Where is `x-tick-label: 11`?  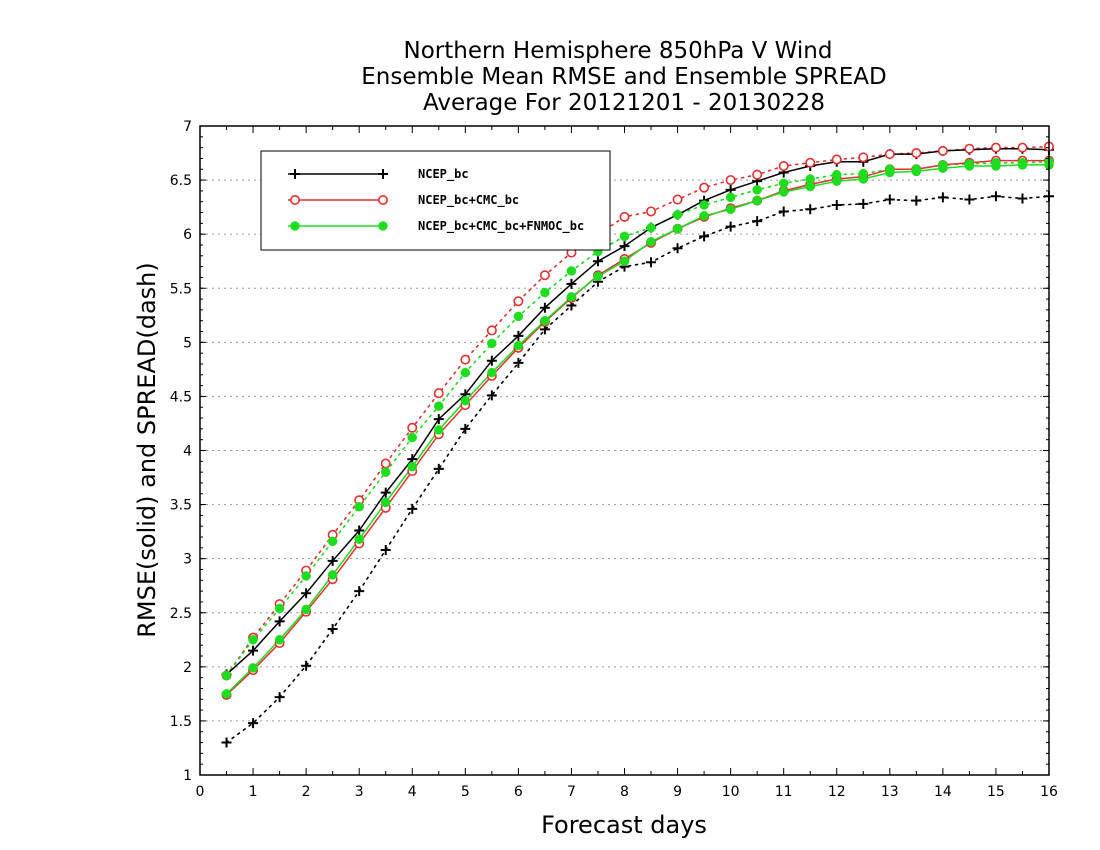
x-tick-label: 11 is located at coordinates (784, 792).